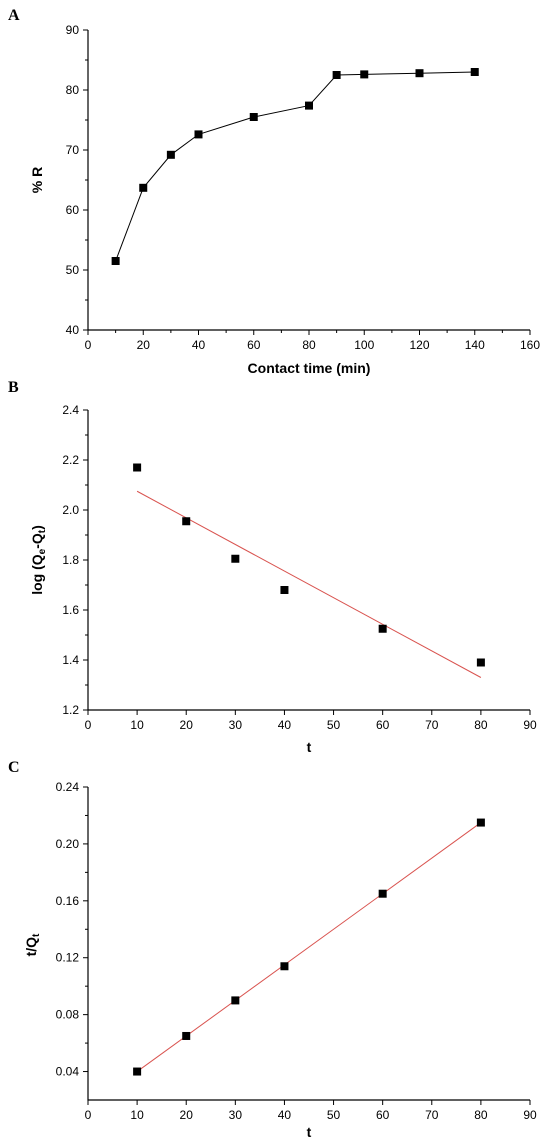 The height and width of the screenshot is (1143, 550). What do you see at coordinates (419, 345) in the screenshot?
I see `x-tick-label: 120` at bounding box center [419, 345].